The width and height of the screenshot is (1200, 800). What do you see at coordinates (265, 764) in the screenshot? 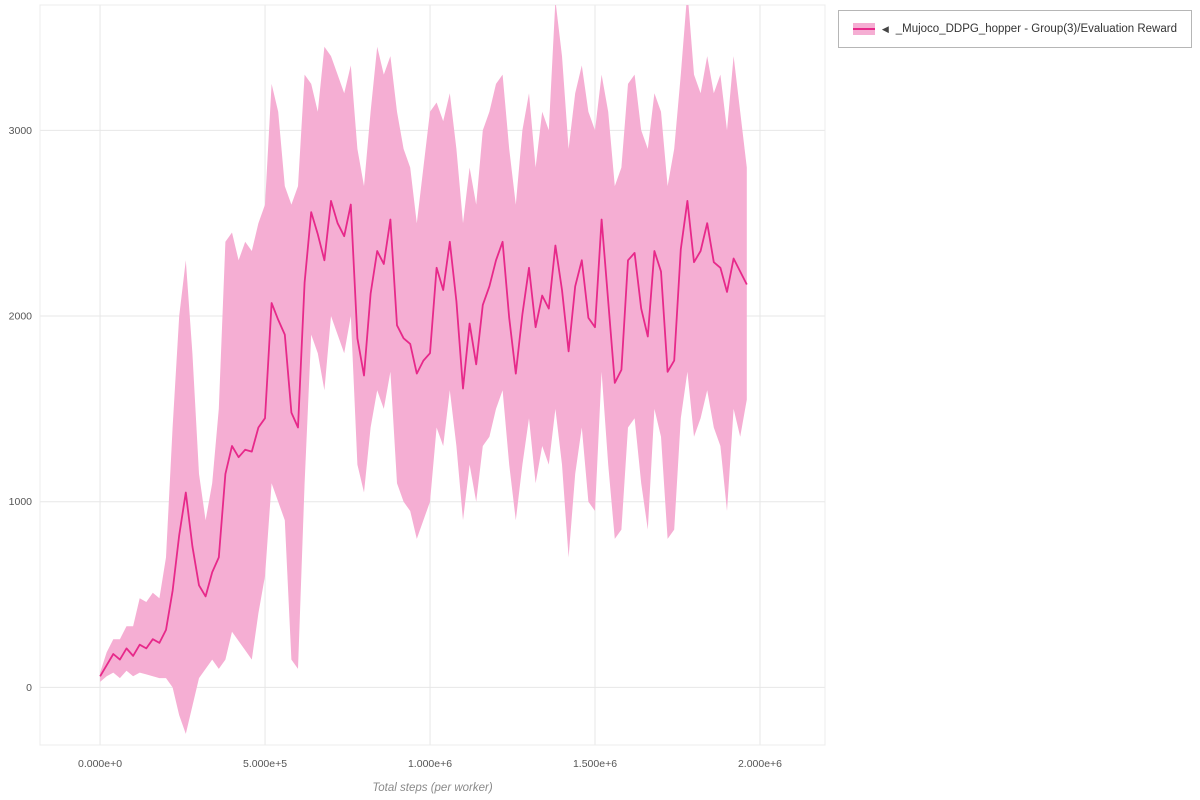
I see `x-tick-label: 5.000e+5` at bounding box center [265, 764].